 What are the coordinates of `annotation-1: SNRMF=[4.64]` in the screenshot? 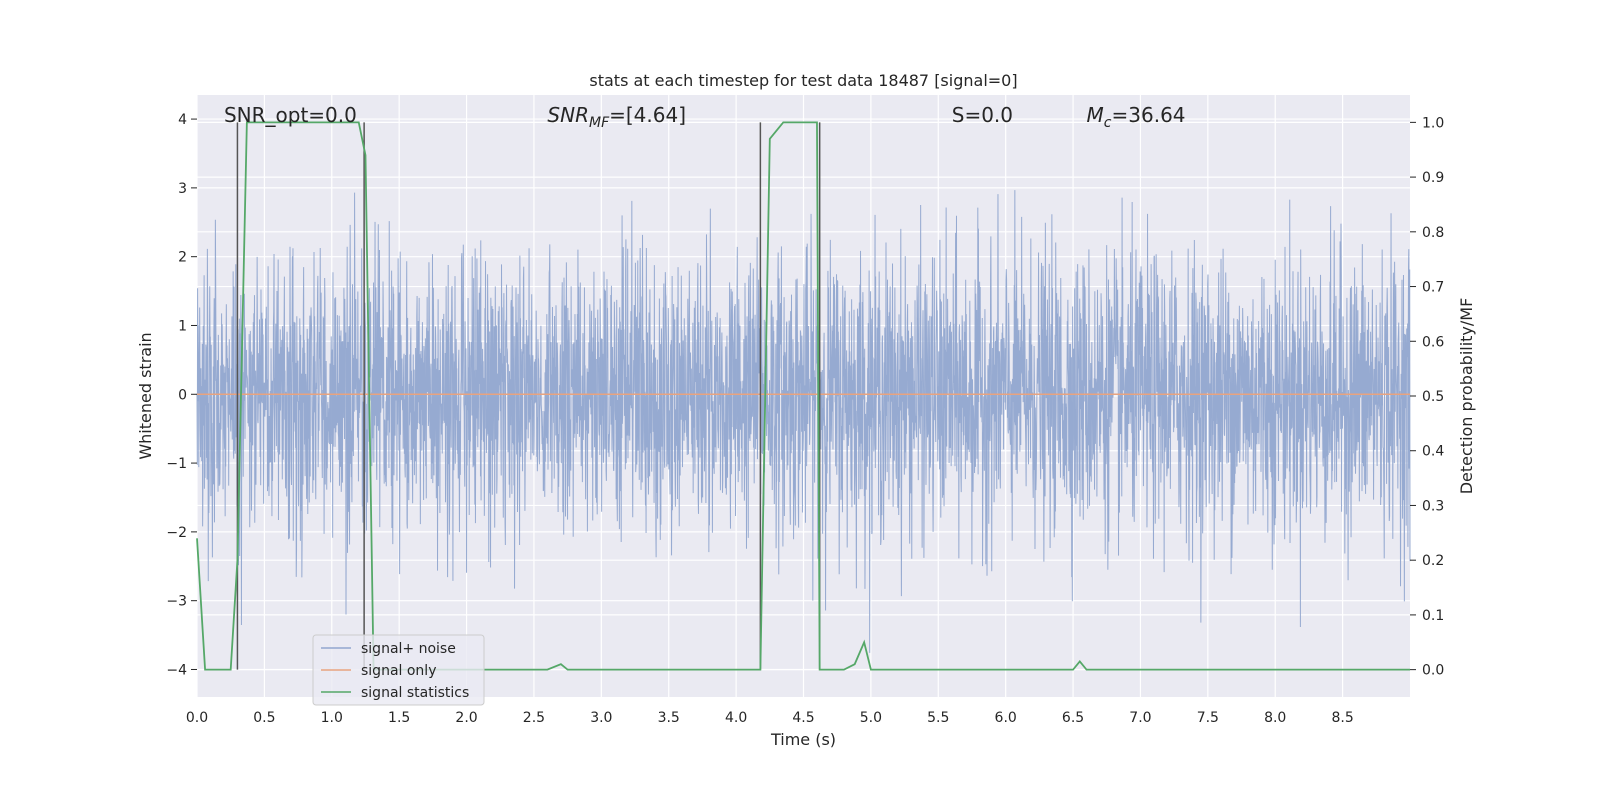 It's located at (616, 117).